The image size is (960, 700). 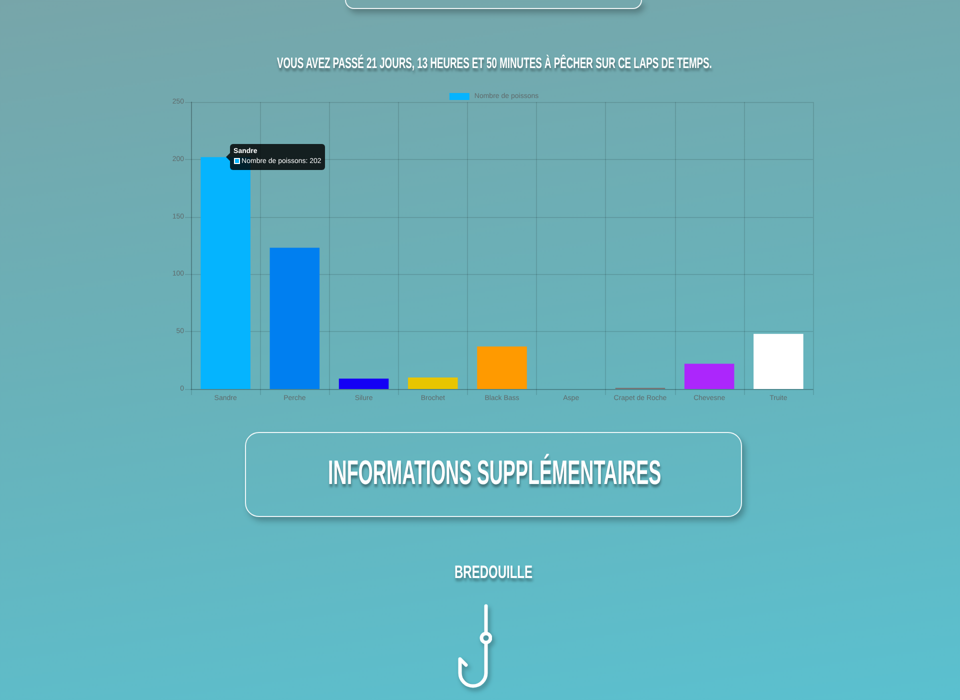 What do you see at coordinates (494, 473) in the screenshot?
I see `text: INFORMATIONS SUPPLÉMENTAIRES` at bounding box center [494, 473].